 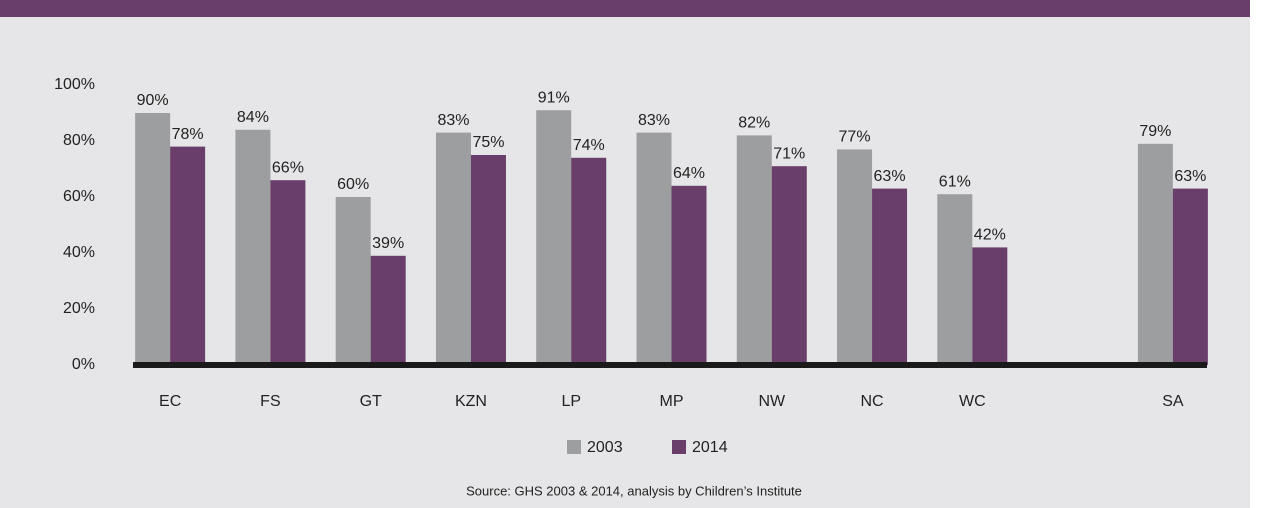 I want to click on x-tick-label: MP, so click(x=672, y=401).